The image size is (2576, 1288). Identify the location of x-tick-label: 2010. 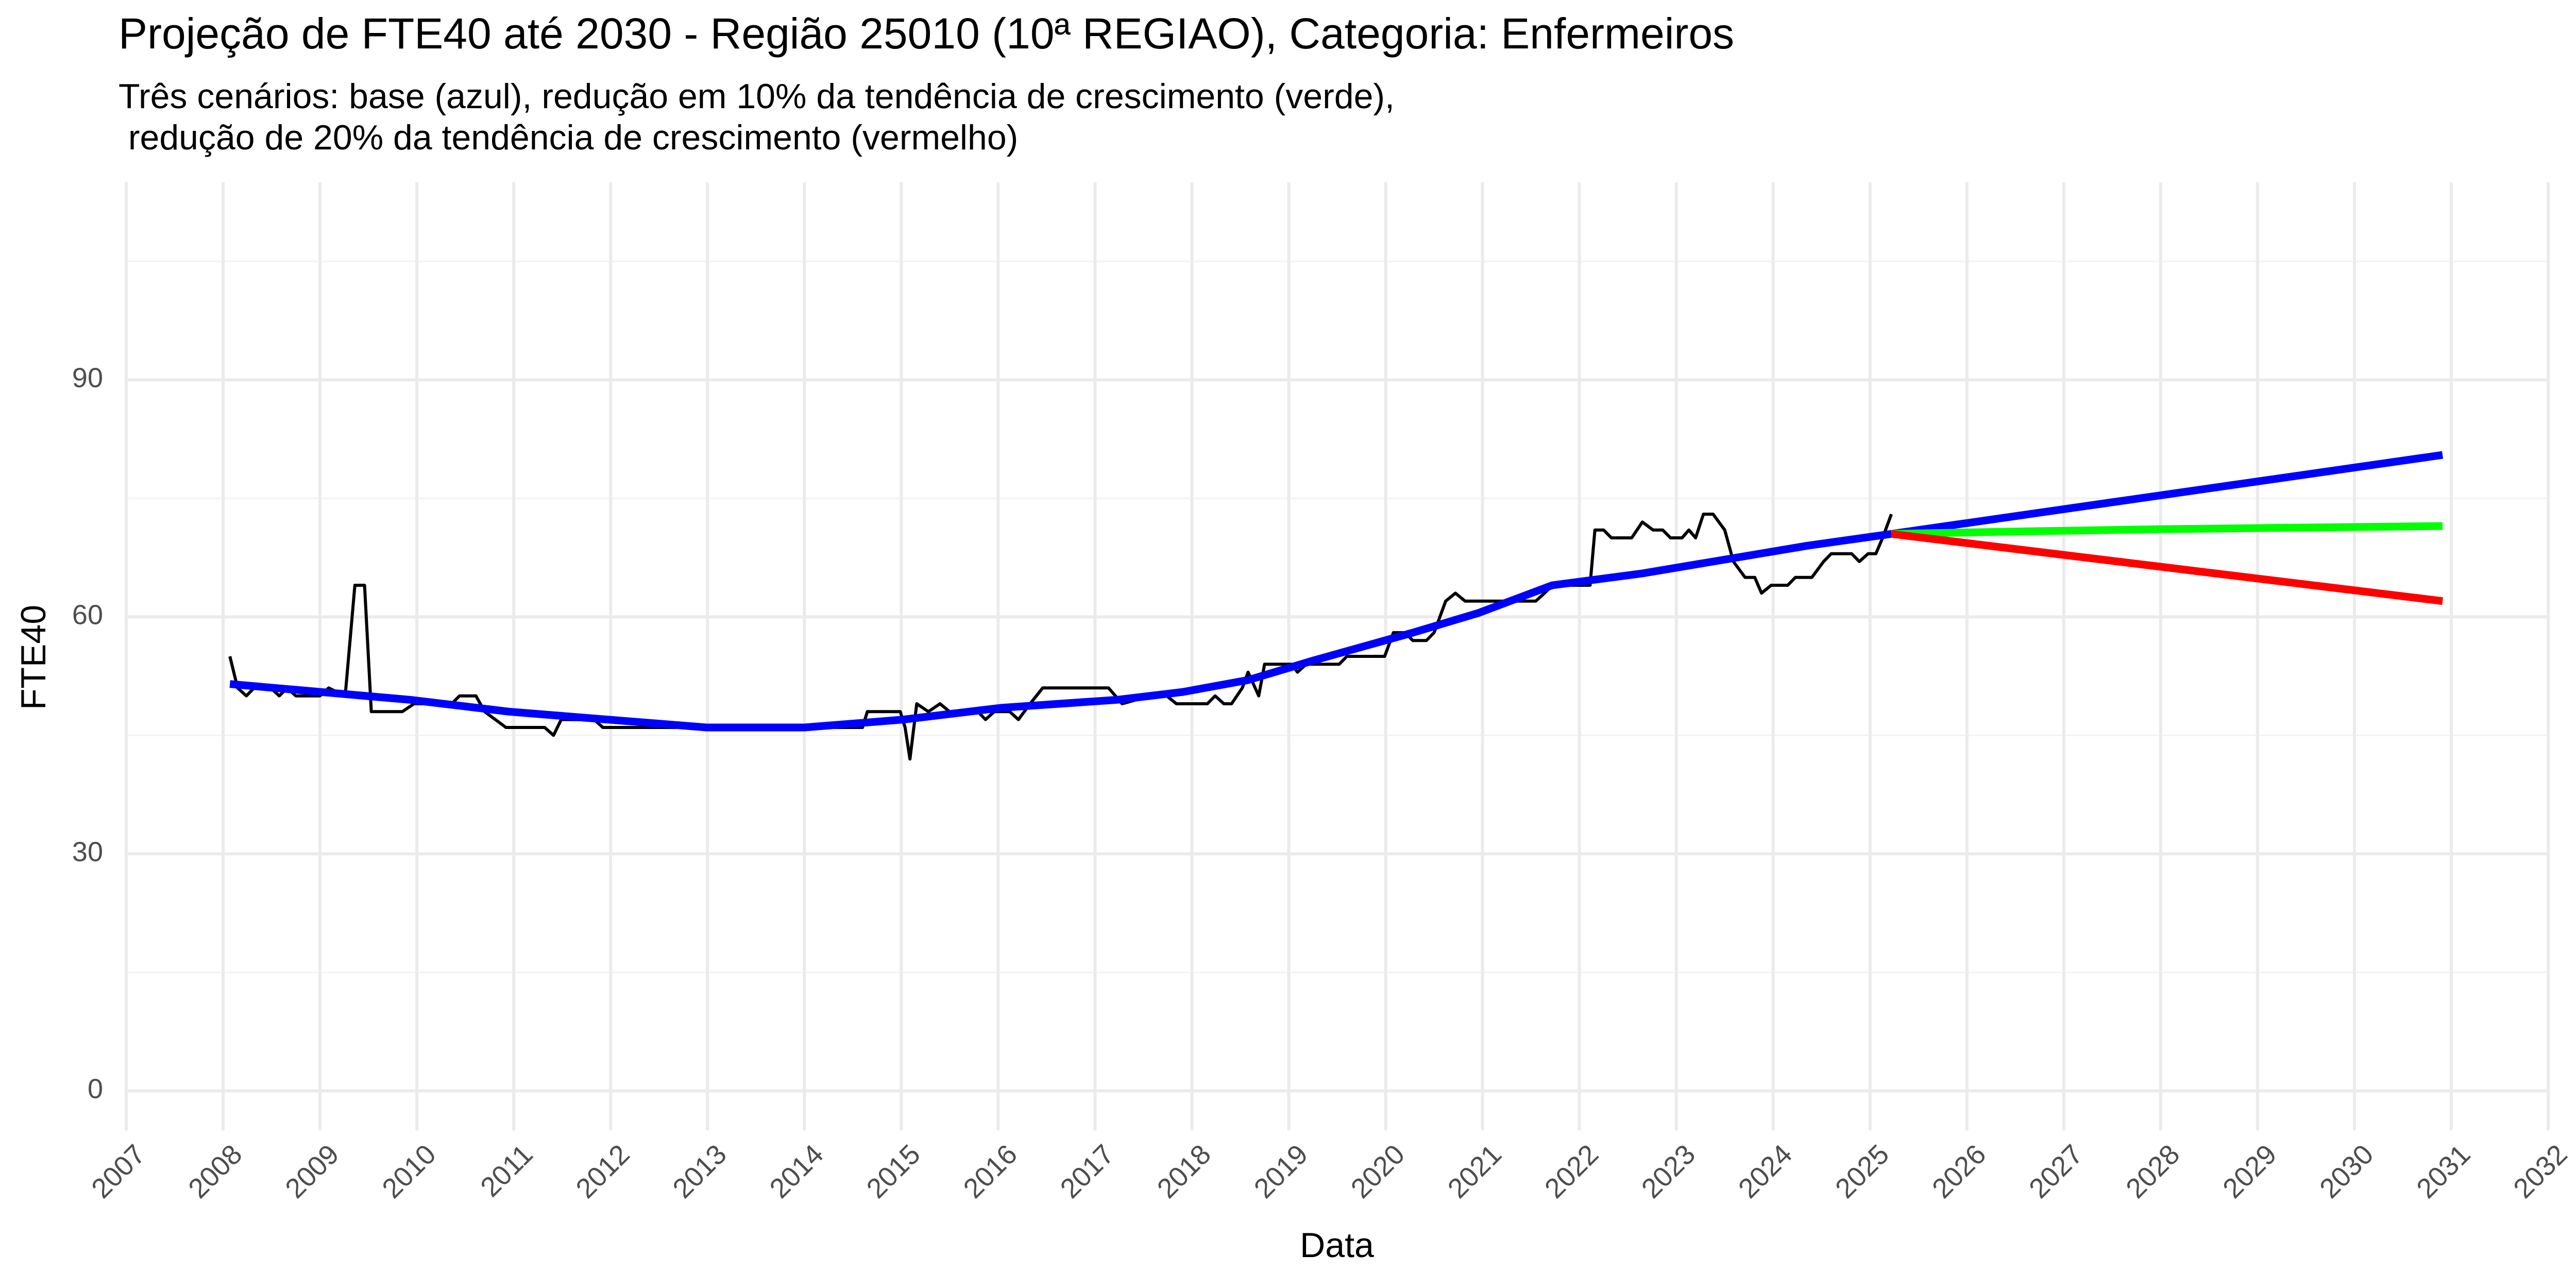
(409, 1171).